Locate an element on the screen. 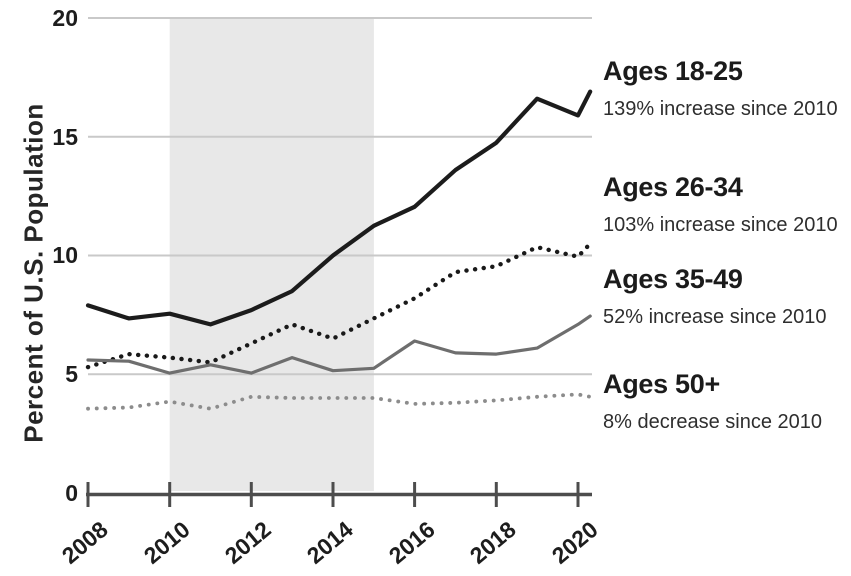  legend-title-ages-18-25: Ages 18-25 is located at coordinates (673, 71).